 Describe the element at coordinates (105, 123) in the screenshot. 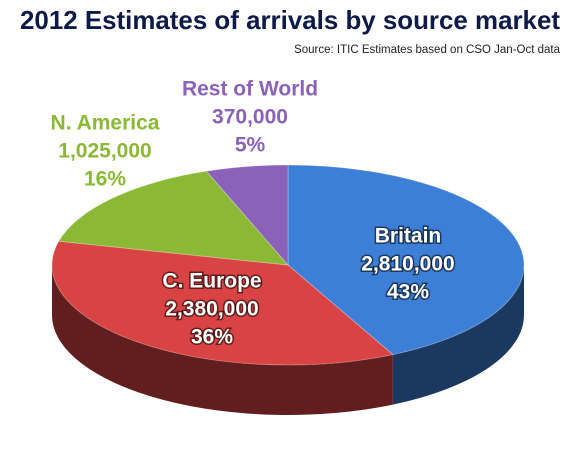

I see `slice-label: N. America` at that location.